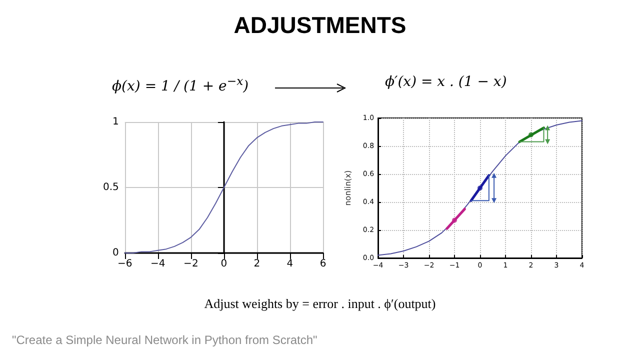  Describe the element at coordinates (320, 304) in the screenshot. I see `text: Adjust weights by = error . input . ϕ′(output)` at that location.